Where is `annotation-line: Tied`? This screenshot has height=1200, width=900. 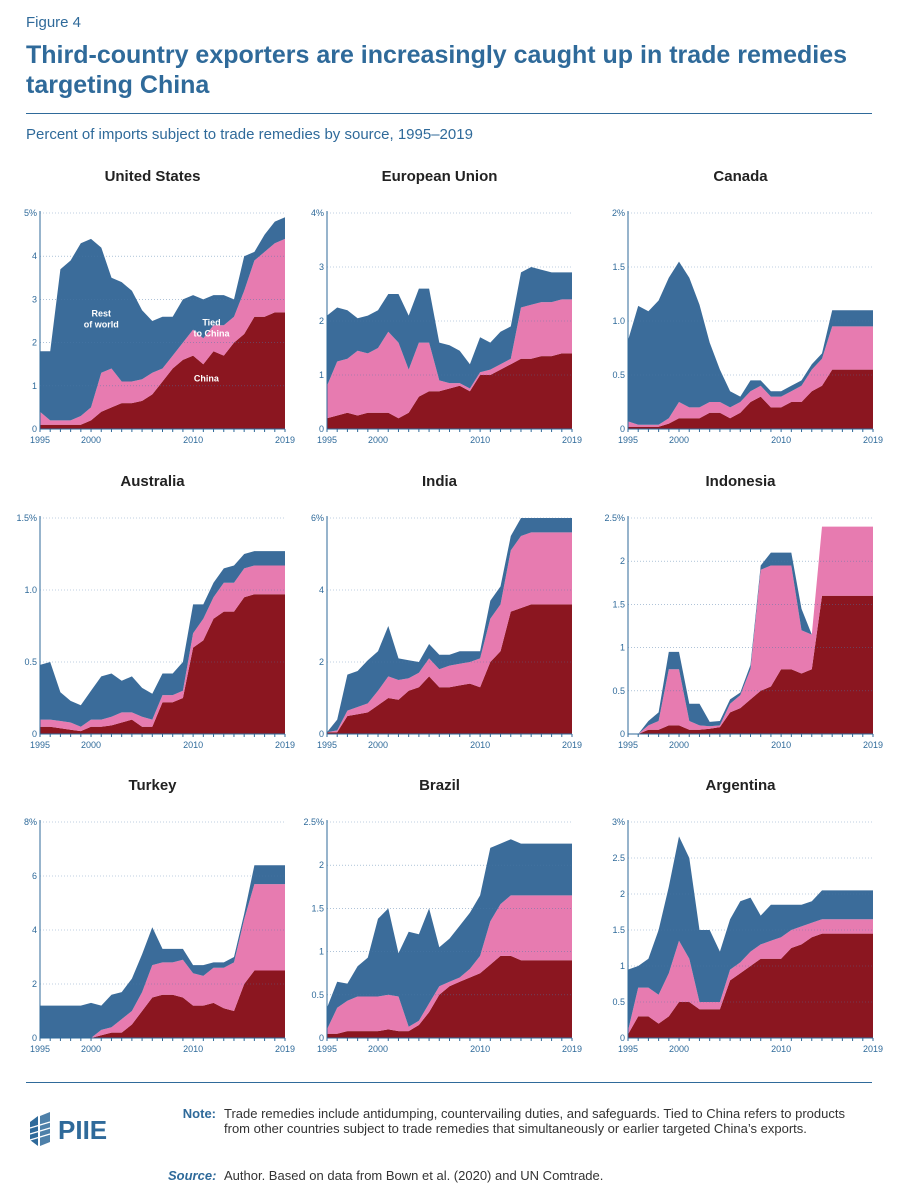
annotation-line: Tied is located at coordinates (211, 322).